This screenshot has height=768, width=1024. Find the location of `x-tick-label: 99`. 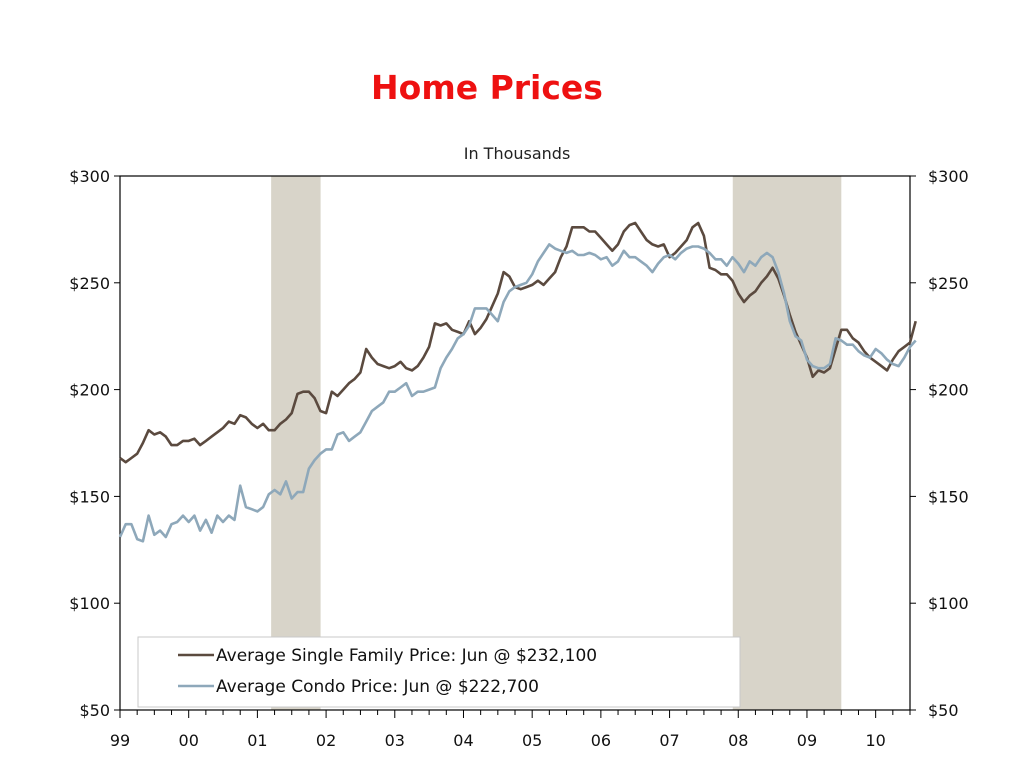

x-tick-label: 99 is located at coordinates (120, 740).